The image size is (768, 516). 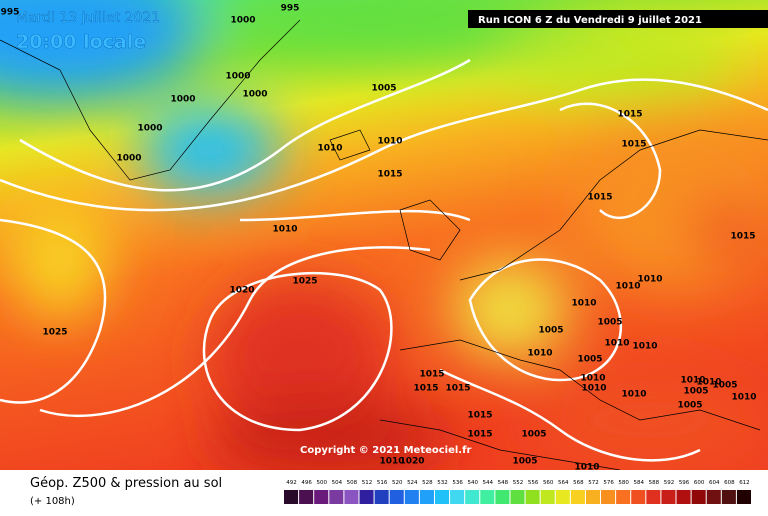 I want to click on scale-tick-label: 596, so click(x=684, y=483).